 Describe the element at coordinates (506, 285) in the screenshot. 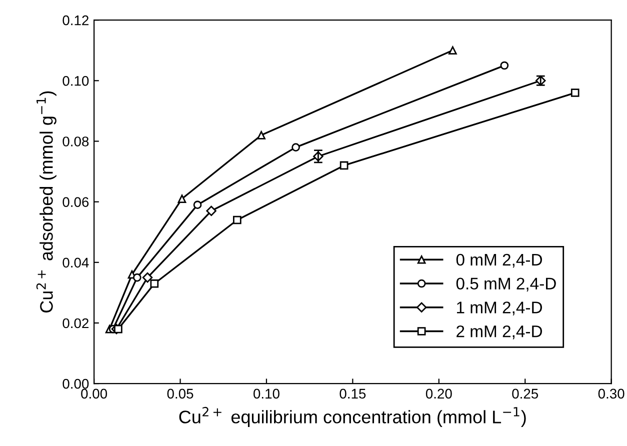

I see `legend-label: 0.5 mM 2,4-D` at that location.